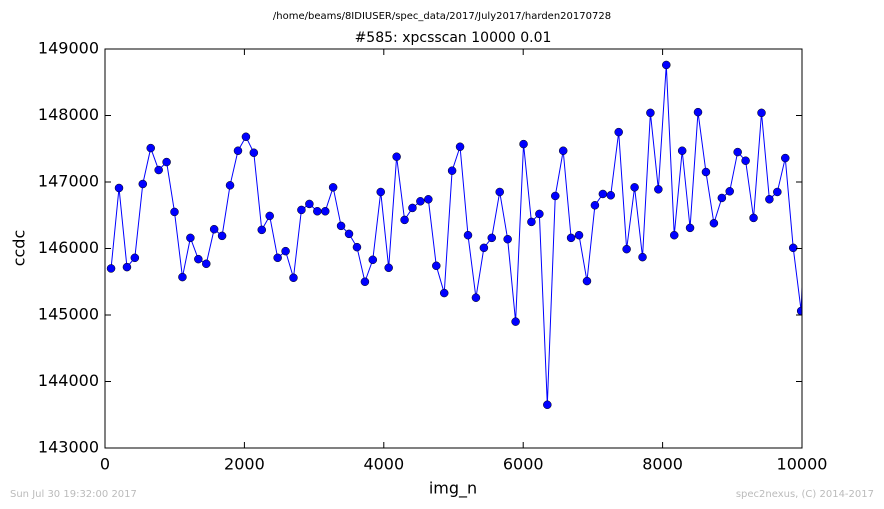  I want to click on y-tick-label: 149000, so click(68, 48).